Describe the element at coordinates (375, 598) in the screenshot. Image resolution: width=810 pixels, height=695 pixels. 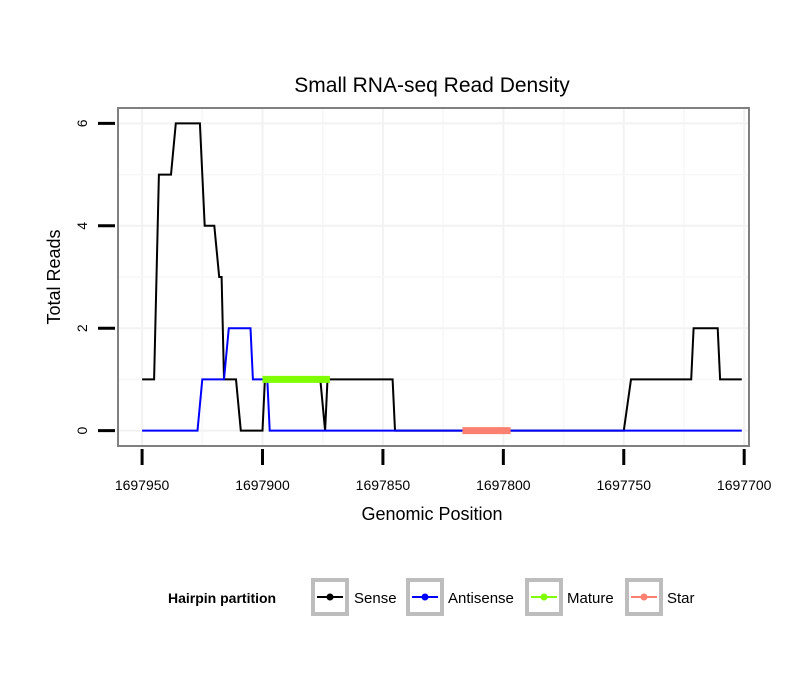
I see `legend-label: Sense` at that location.